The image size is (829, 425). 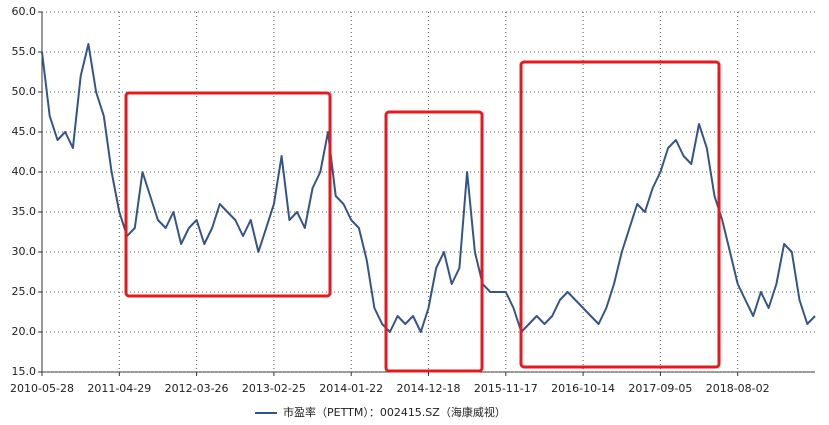 What do you see at coordinates (24, 91) in the screenshot?
I see `y-tick-label: 50.0` at bounding box center [24, 91].